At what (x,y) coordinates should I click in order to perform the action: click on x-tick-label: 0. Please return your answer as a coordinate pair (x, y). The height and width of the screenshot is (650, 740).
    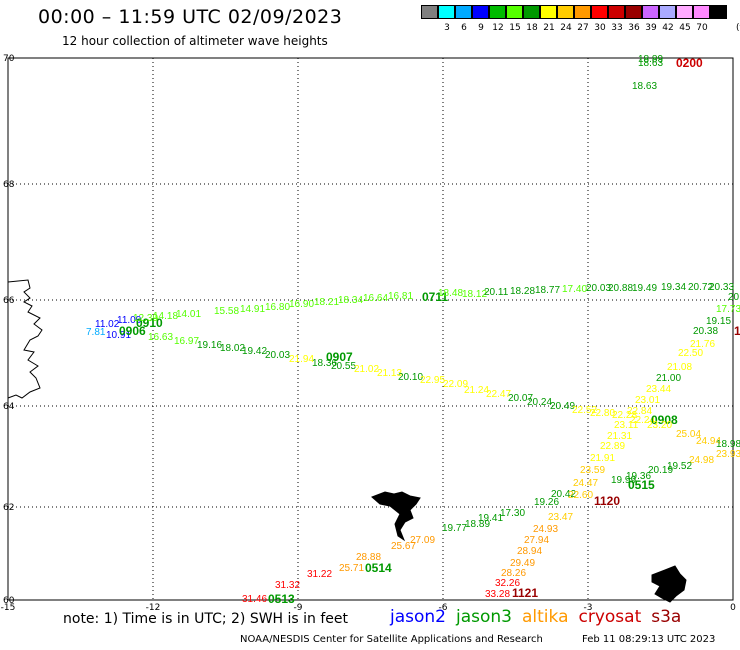
    Looking at the image, I should click on (733, 608).